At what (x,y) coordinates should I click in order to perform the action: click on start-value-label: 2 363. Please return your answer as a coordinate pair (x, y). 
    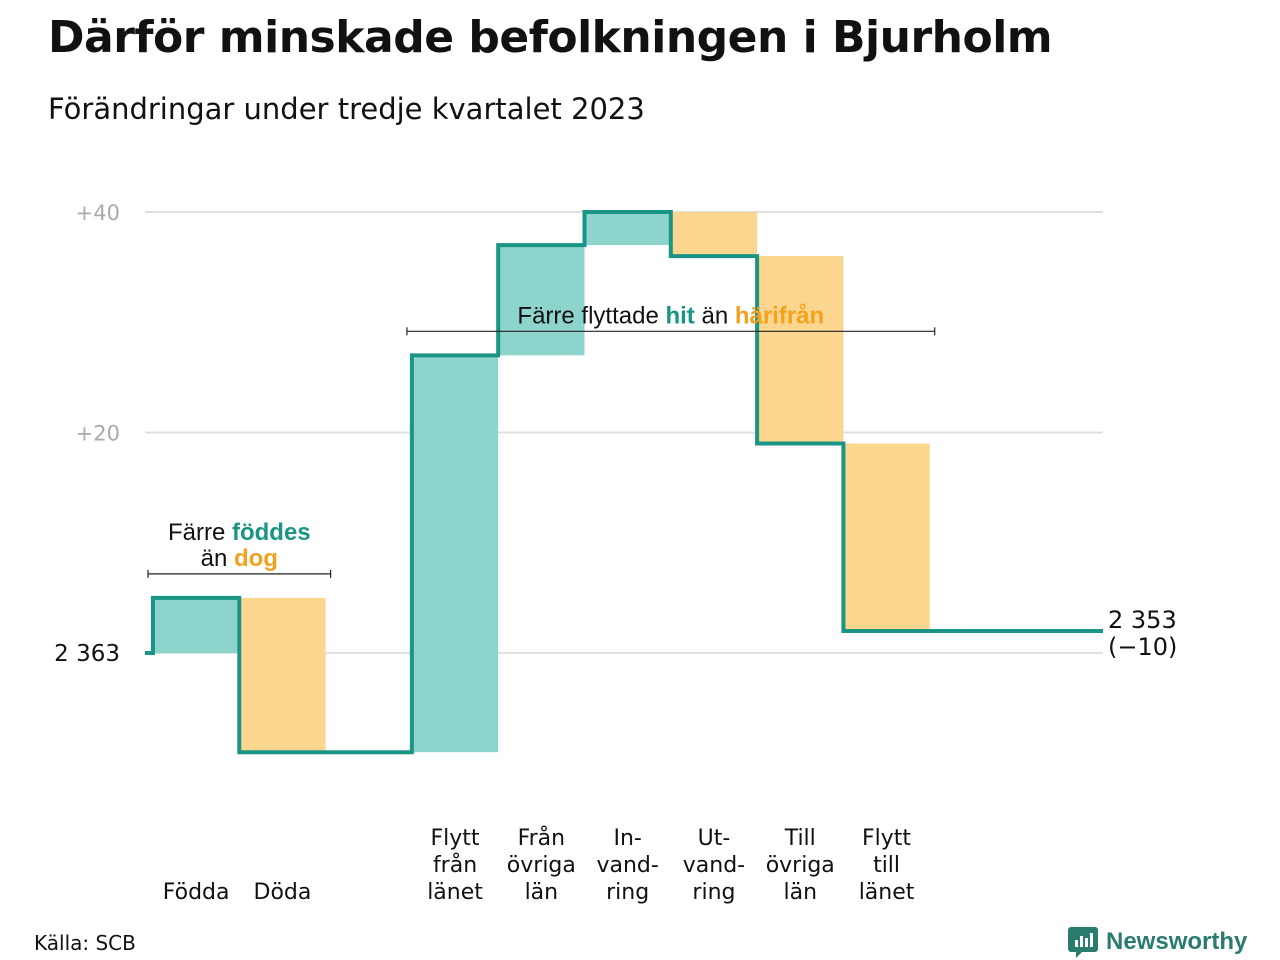
    Looking at the image, I should click on (87, 654).